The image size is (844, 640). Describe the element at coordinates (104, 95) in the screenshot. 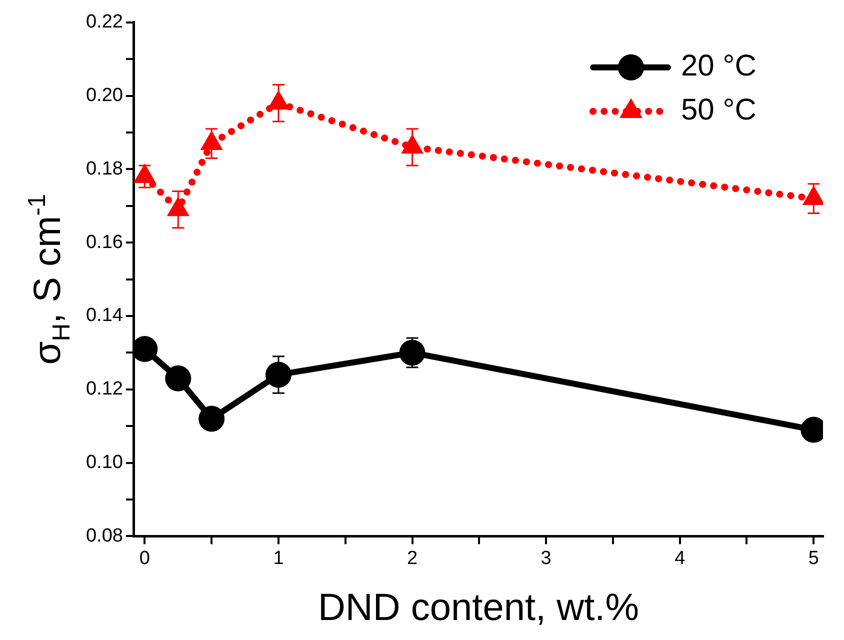

I see `y-tick-label: 0.20` at that location.